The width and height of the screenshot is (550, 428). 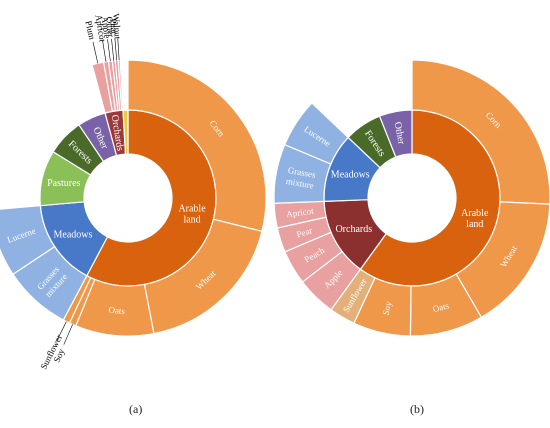 I want to click on inner-label-orchards: Orchards, so click(x=353, y=229).